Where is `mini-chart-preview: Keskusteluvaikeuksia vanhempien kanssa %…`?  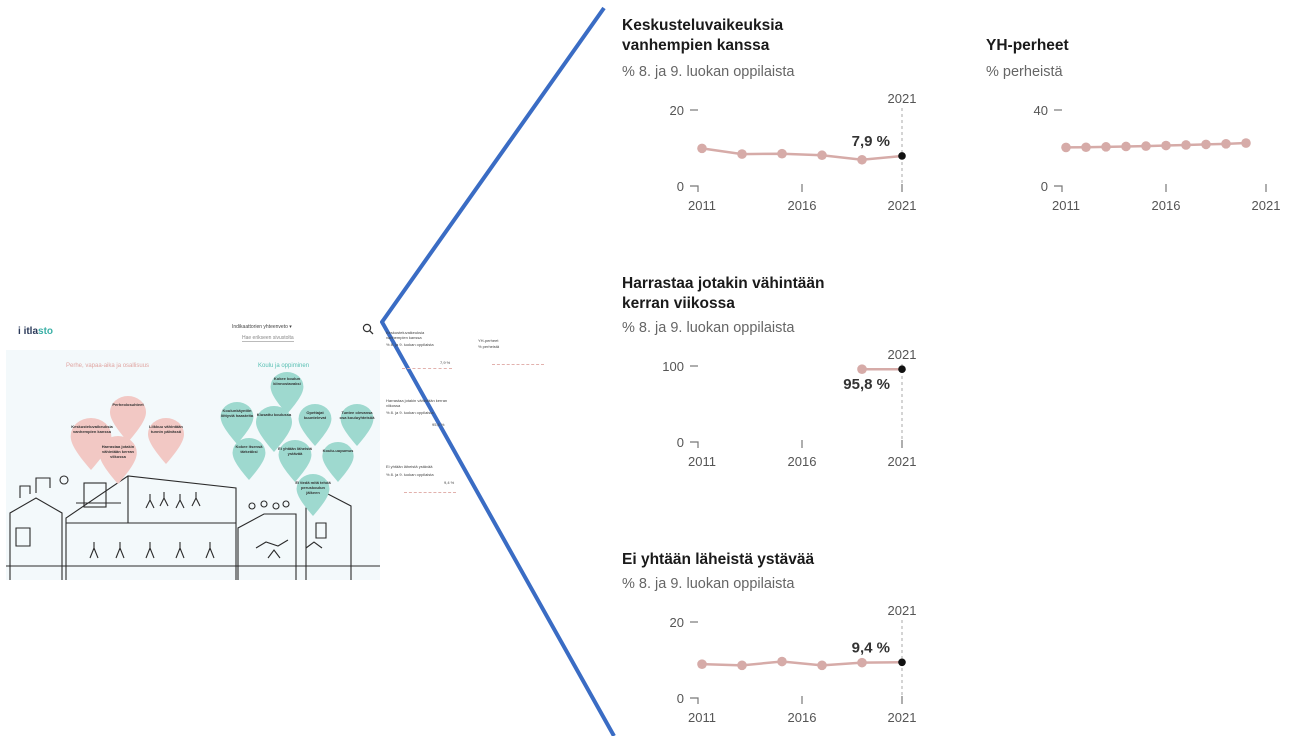 mini-chart-preview: Keskusteluvaikeuksia vanhempien kanssa %… is located at coordinates (471, 425).